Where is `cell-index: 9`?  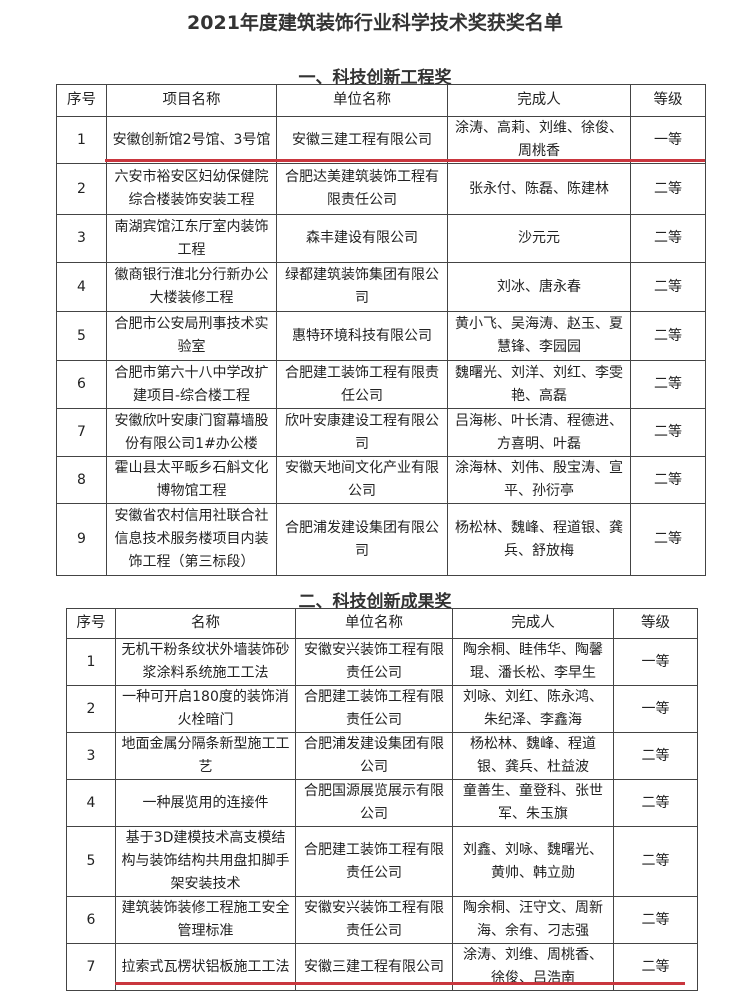
cell-index: 9 is located at coordinates (81, 539).